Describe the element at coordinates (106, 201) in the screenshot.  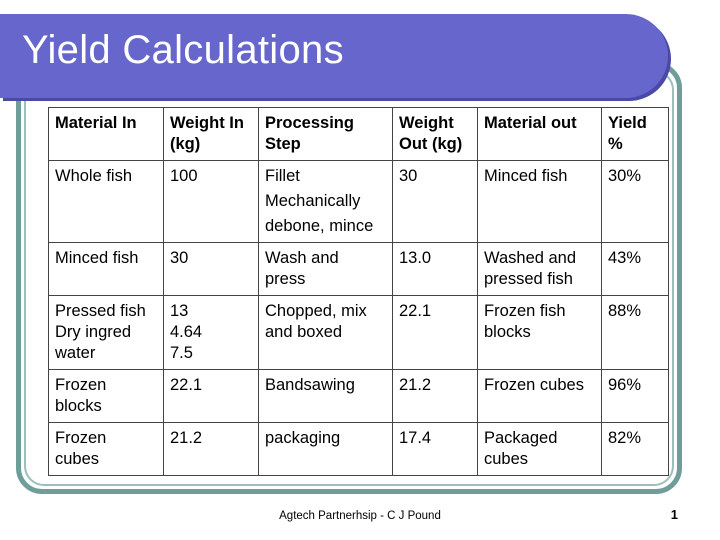
I see `table-cell: Whole fish` at that location.